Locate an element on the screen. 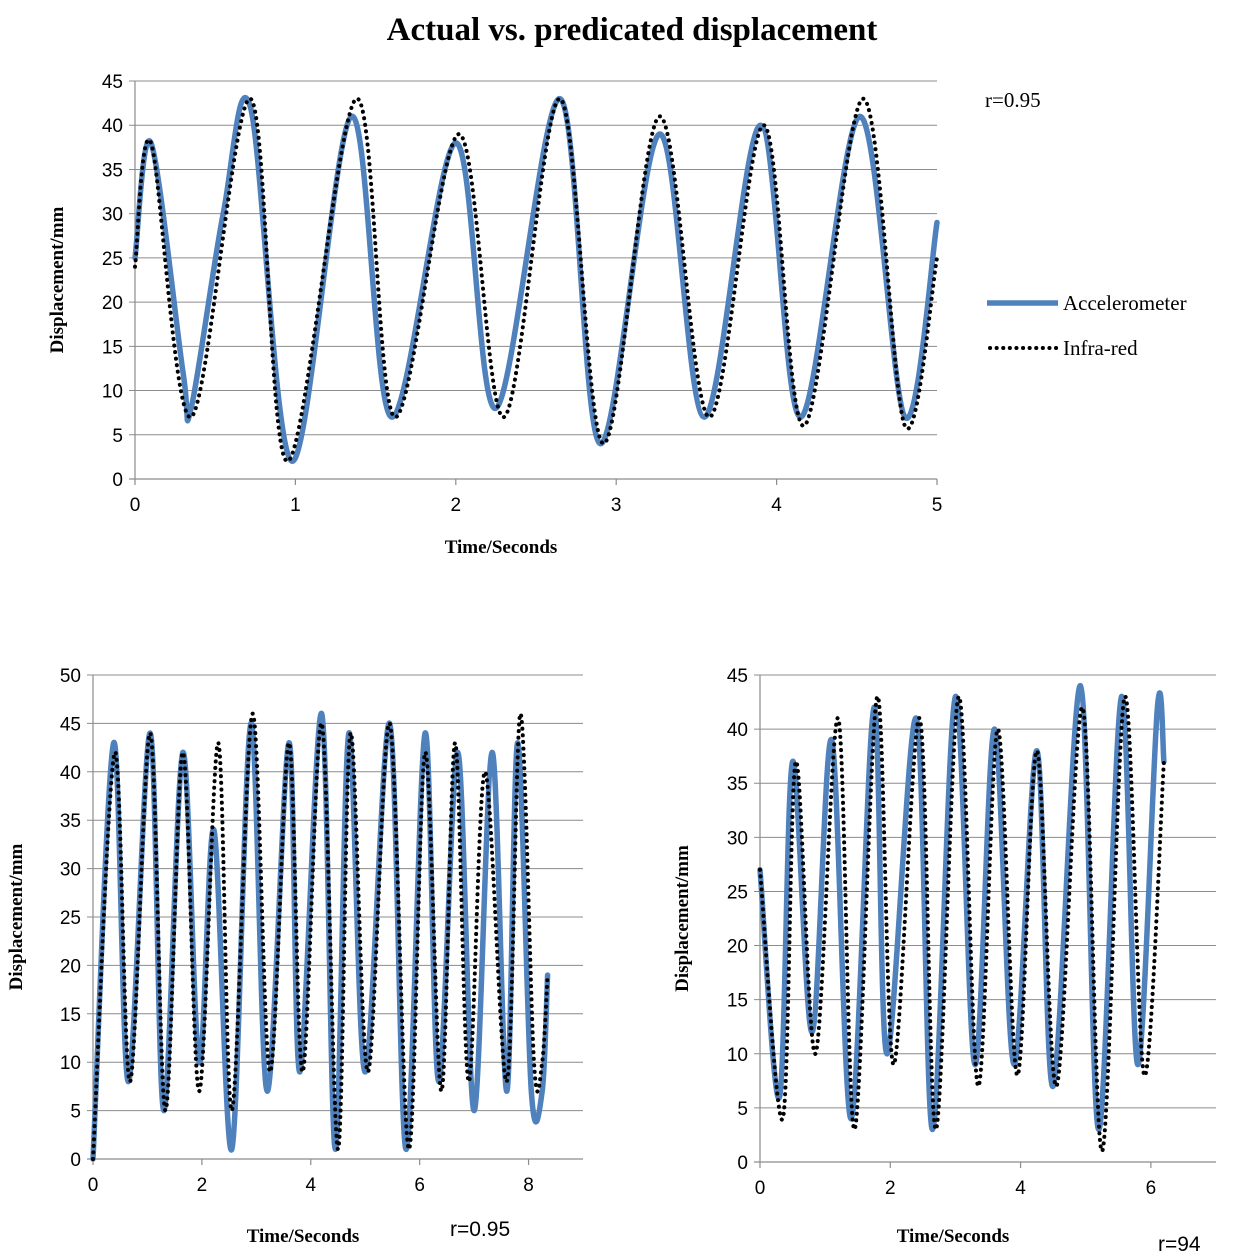 The image size is (1248, 1254). legend: Accelerometer Infra-red is located at coordinates (1087, 325).